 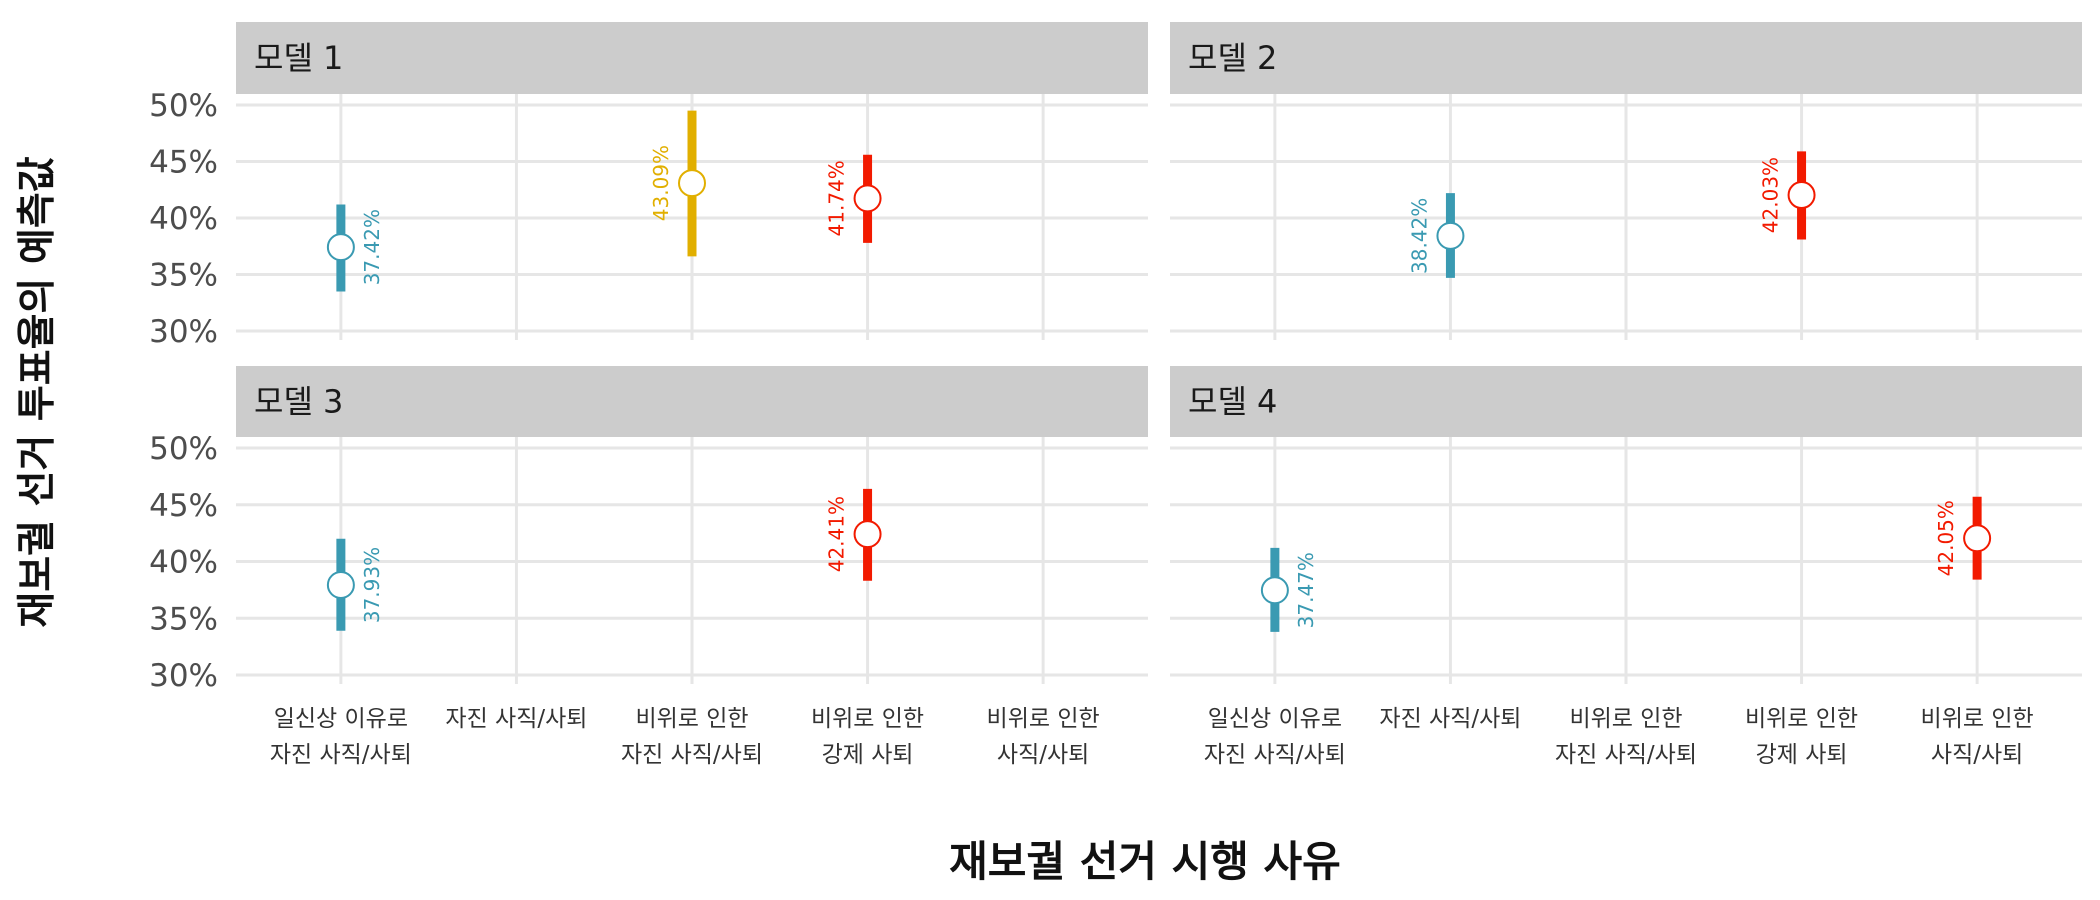 I want to click on data-label: 42.05%, so click(x=1946, y=538).